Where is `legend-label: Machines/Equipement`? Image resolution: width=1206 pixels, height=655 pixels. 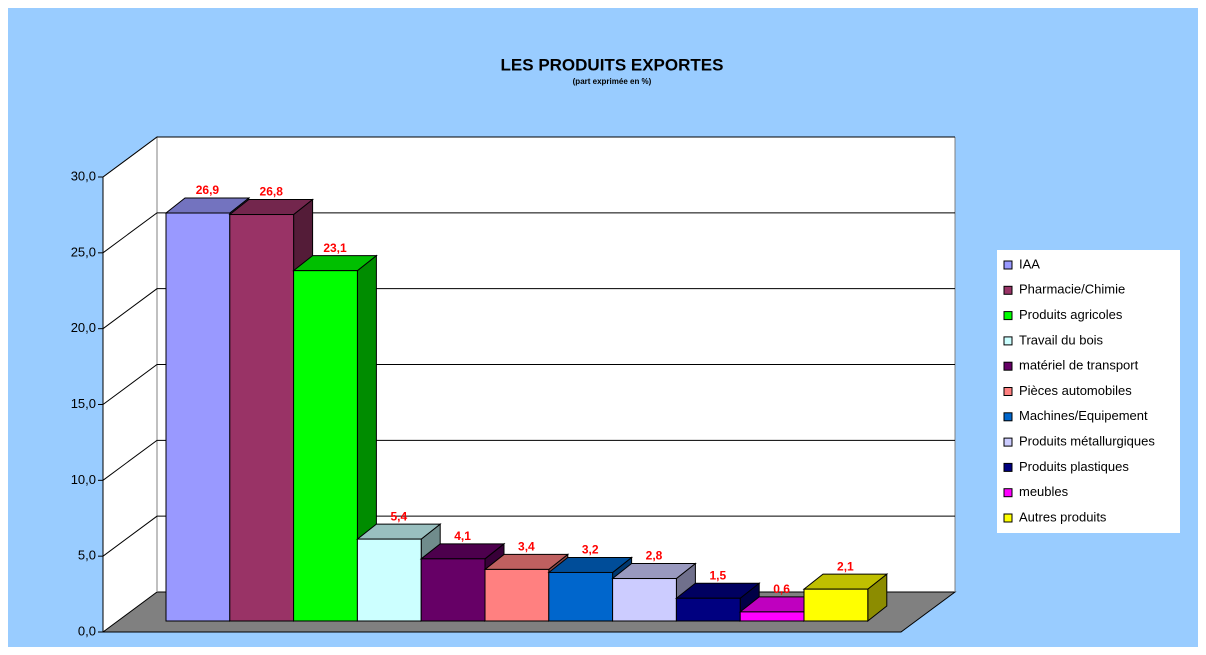 legend-label: Machines/Equipement is located at coordinates (1083, 415).